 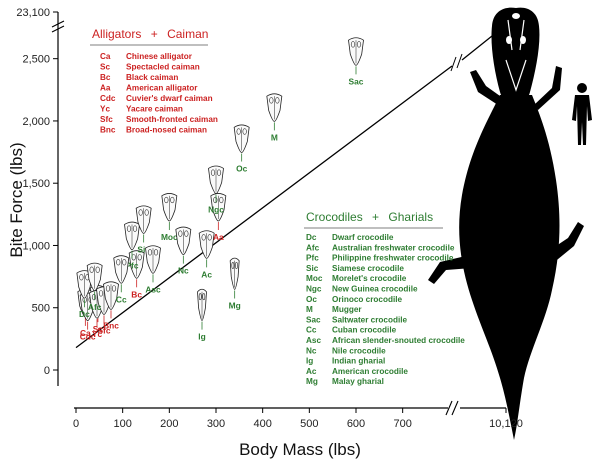 What do you see at coordinates (169, 237) in the screenshot?
I see `point-label: Moc` at bounding box center [169, 237].